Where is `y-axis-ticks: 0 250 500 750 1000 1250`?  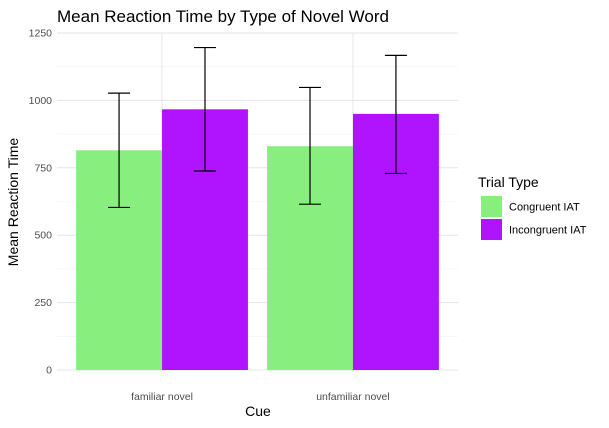
y-axis-ticks: 0 250 500 750 1000 1250 is located at coordinates (41, 202).